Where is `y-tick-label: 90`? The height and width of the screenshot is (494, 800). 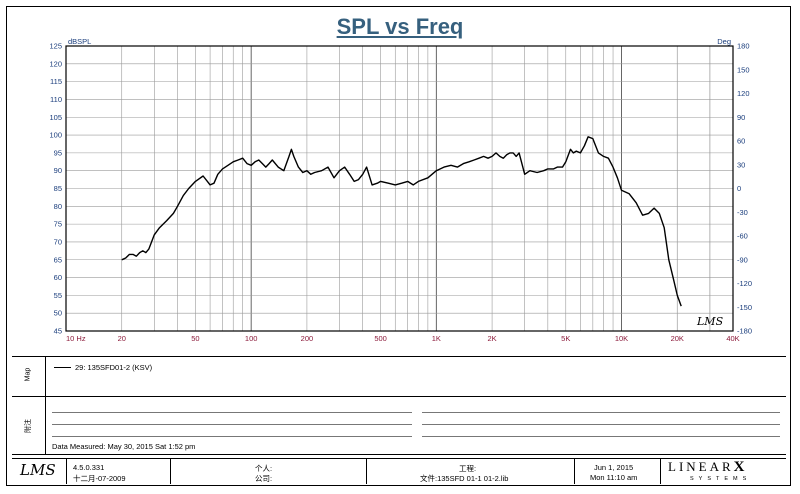
y-tick-label: 90 is located at coordinates (58, 170).